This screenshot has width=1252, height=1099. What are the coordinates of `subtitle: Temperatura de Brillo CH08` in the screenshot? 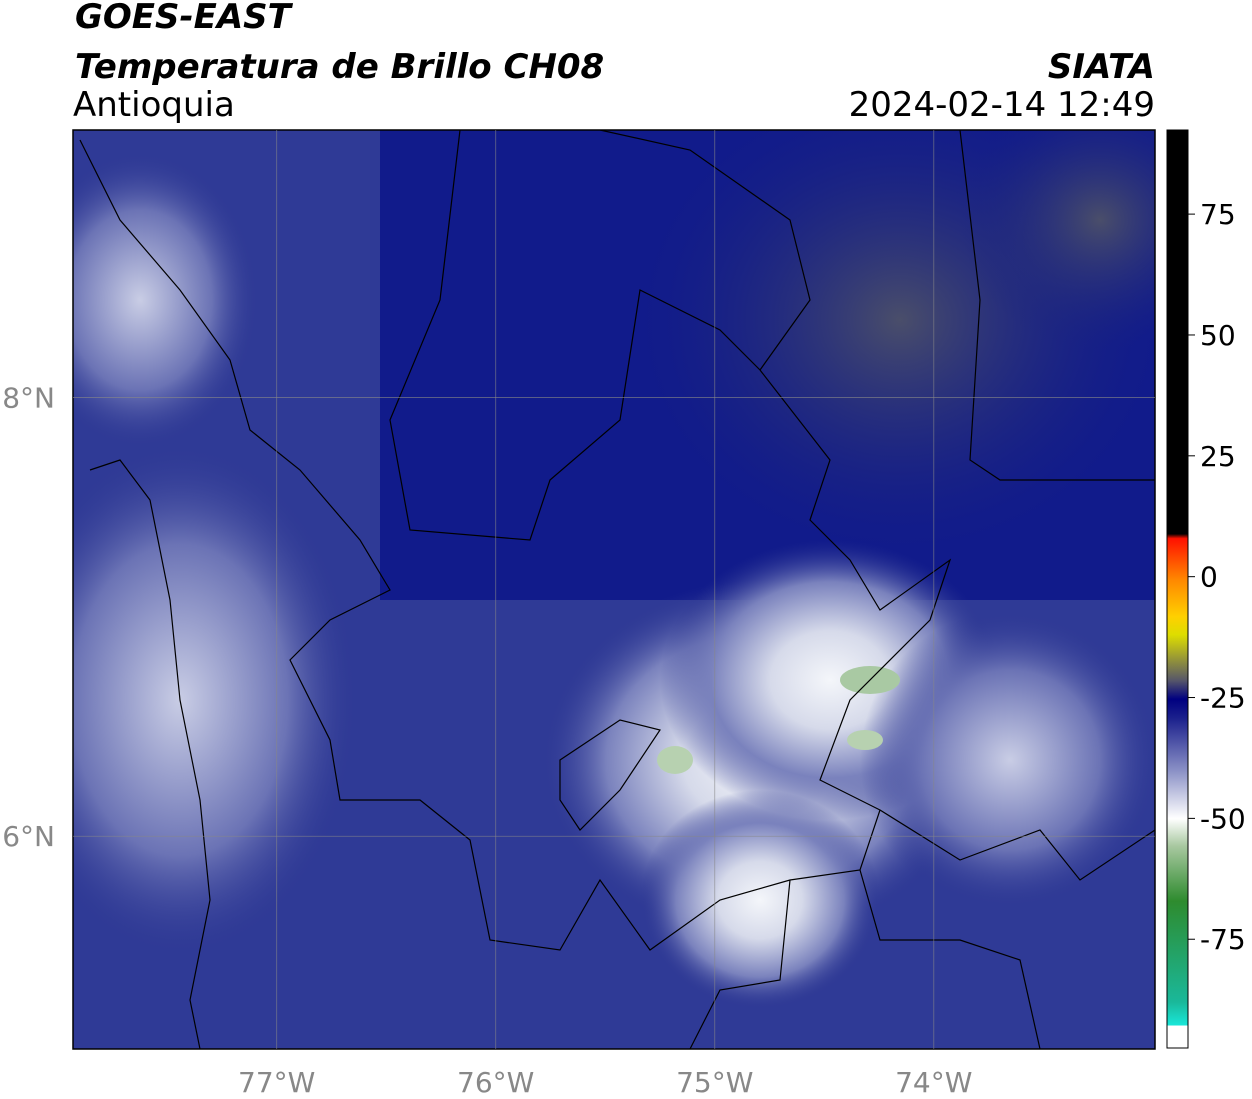 It's located at (339, 67).